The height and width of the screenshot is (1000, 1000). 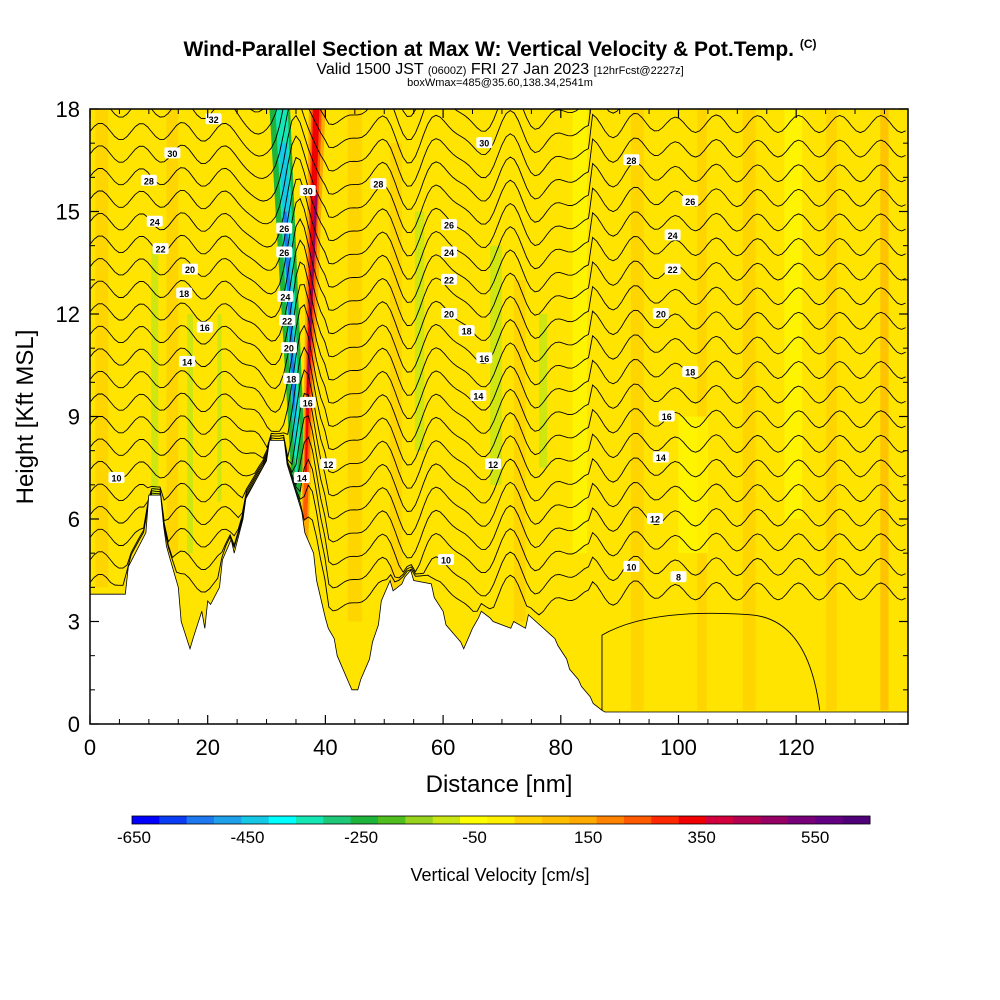 I want to click on downdraft-band, so click(x=289, y=314).